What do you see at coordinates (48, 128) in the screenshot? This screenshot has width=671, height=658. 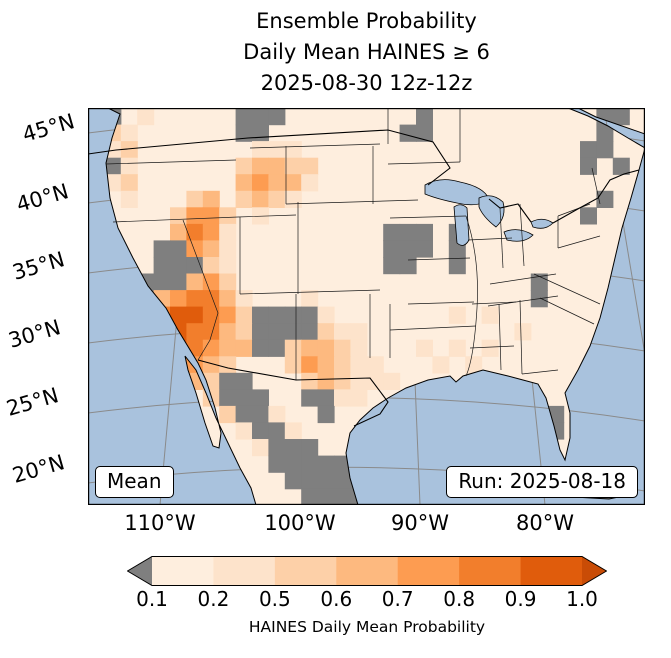 I see `lat-label-45n: 45°N` at bounding box center [48, 128].